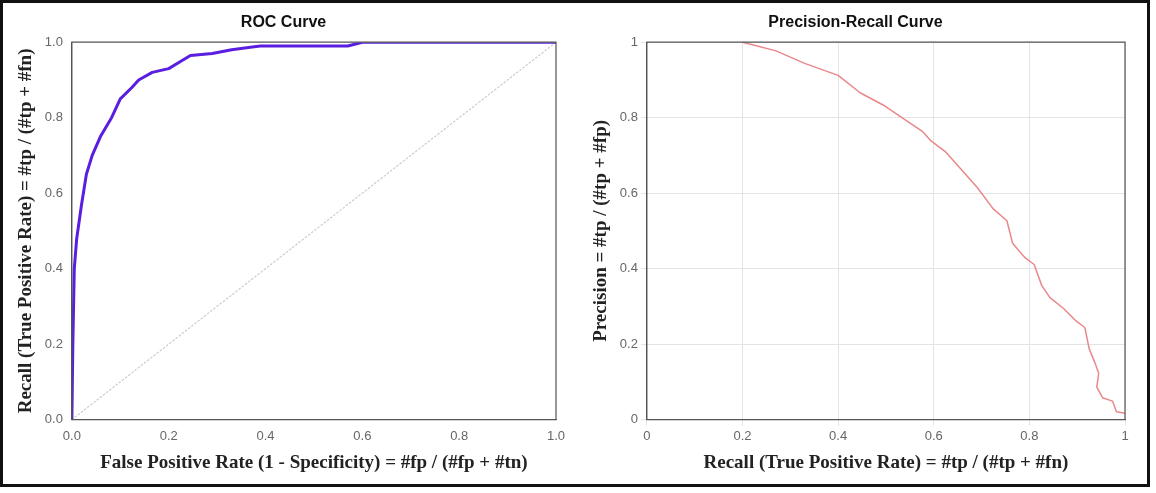  I want to click on x-tick-label: 1.0, so click(556, 435).